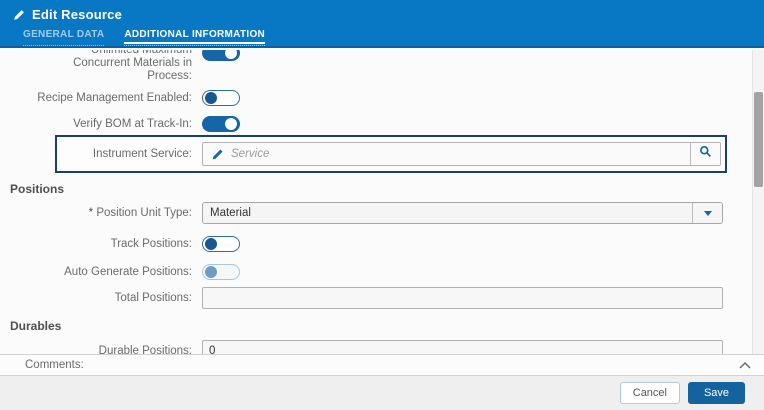 Image resolution: width=764 pixels, height=410 pixels. Describe the element at coordinates (128, 271) in the screenshot. I see `auto-generate-positions-label: Auto Generate Positions:` at that location.